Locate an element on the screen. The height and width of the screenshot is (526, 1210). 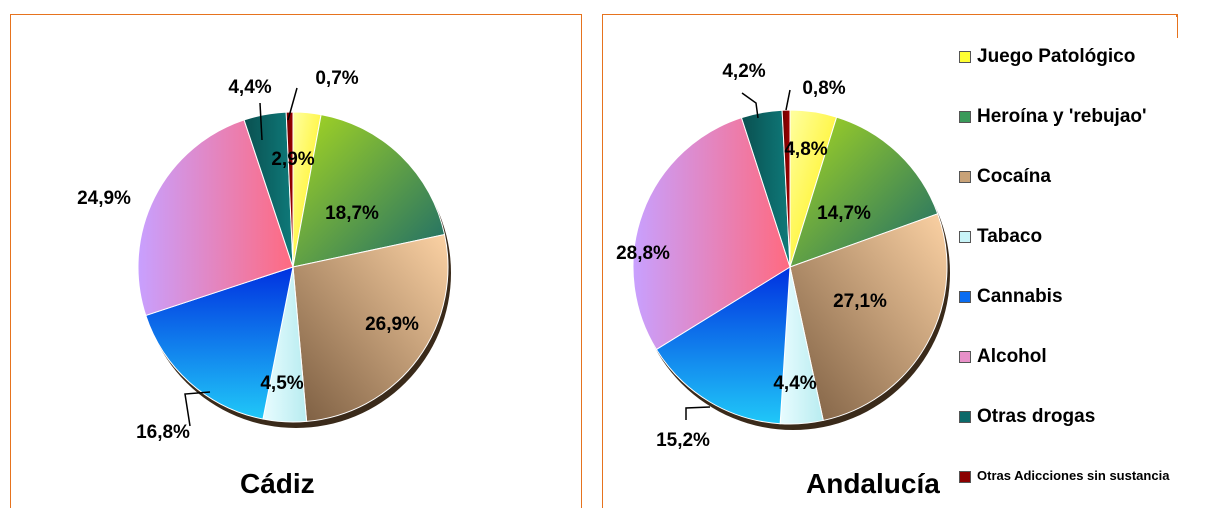
legend-item-juego: Juego Patológico is located at coordinates (1084, 76).